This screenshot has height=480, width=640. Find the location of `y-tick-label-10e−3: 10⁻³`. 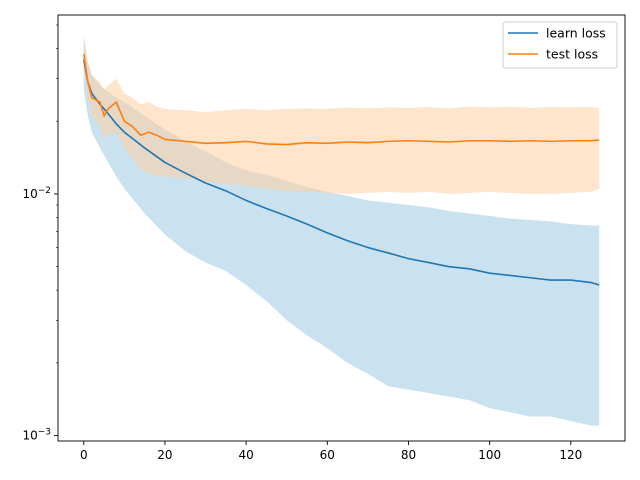

y-tick-label-10e−3: 10⁻³ is located at coordinates (36, 435).